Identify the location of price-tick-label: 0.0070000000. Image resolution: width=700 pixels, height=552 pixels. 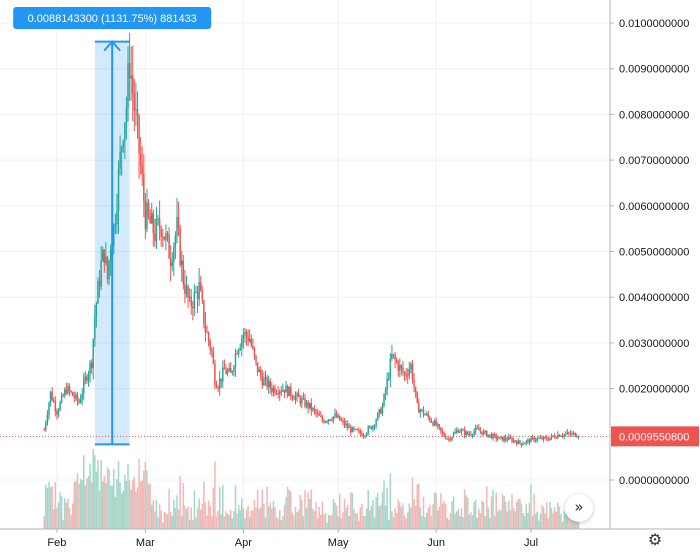
(654, 161).